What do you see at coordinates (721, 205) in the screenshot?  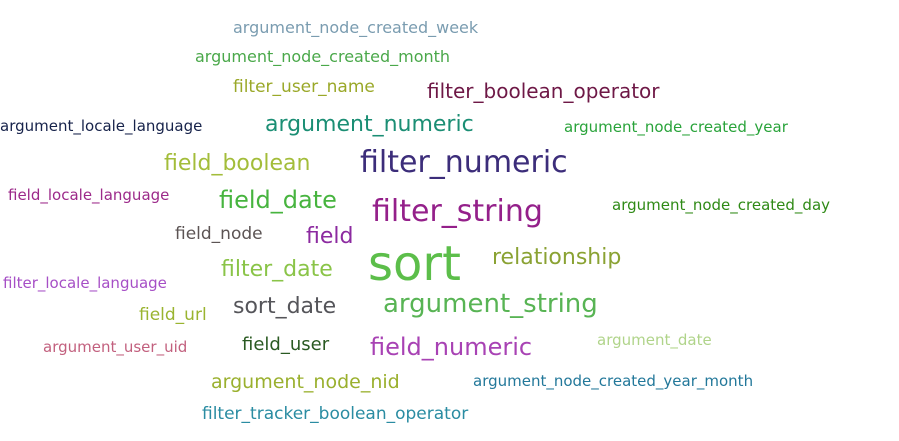 I see `word-argument-node-created-day: argument_node_created_day` at bounding box center [721, 205].